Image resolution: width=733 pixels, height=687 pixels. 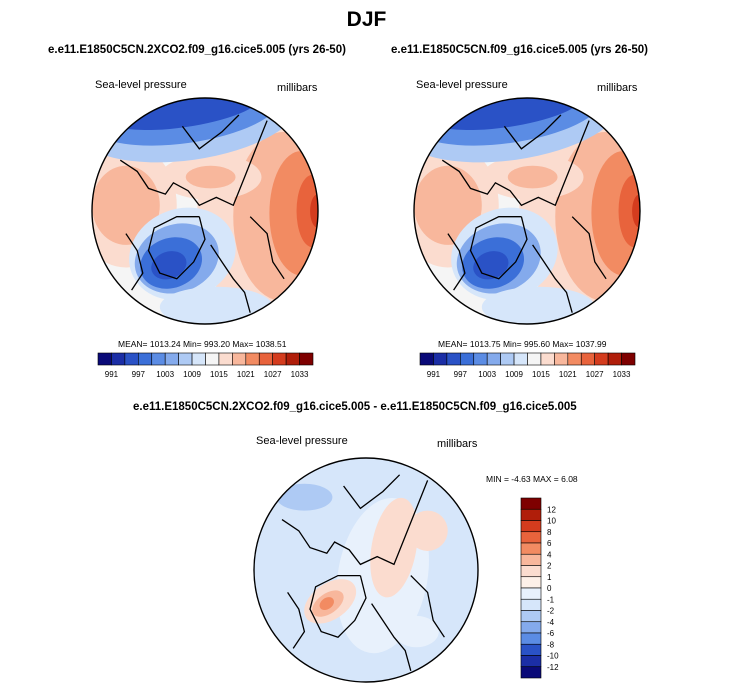 What do you see at coordinates (617, 88) in the screenshot?
I see `panel2-units-label: millibars` at bounding box center [617, 88].